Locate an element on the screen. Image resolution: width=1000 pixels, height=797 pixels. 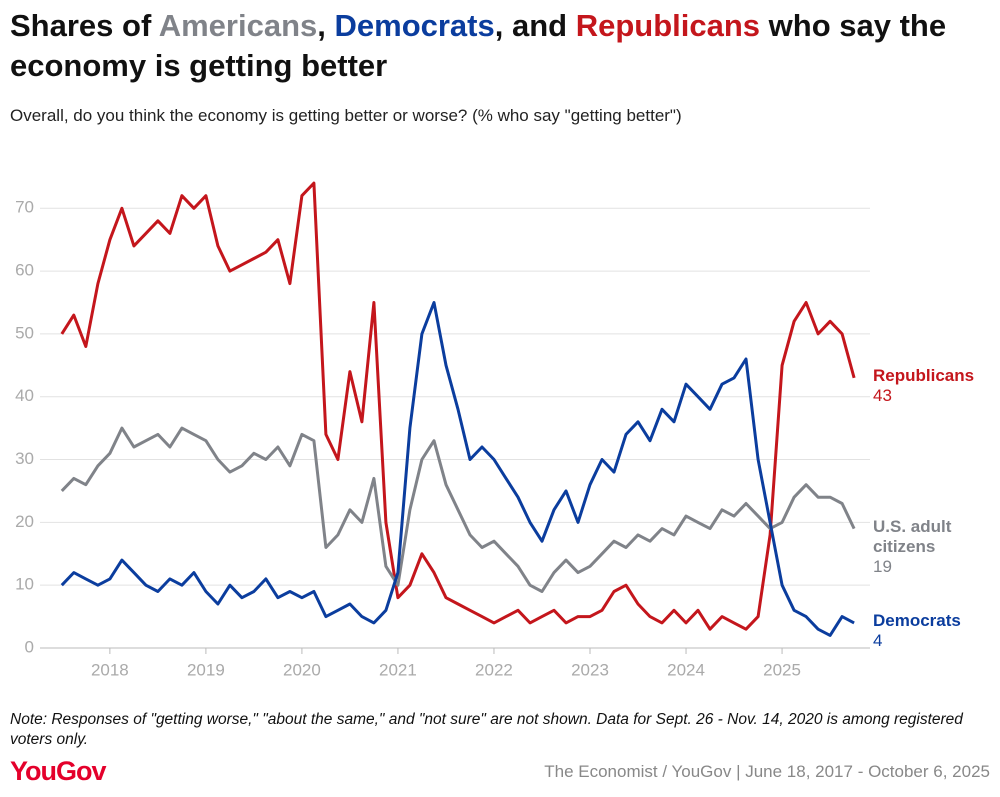
brand-logo: YouGov is located at coordinates (58, 771).